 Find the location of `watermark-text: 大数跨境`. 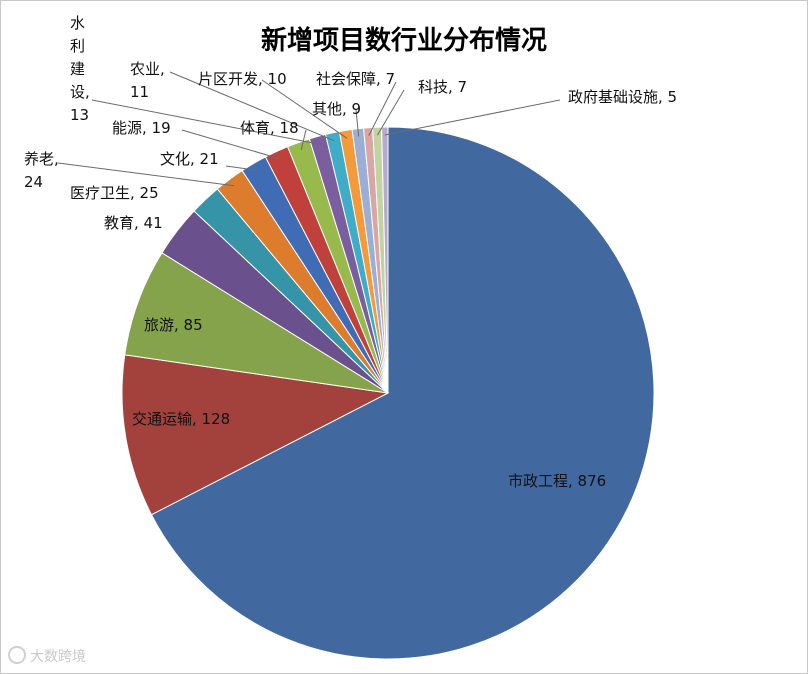

watermark-text: 大数跨境 is located at coordinates (58, 657).